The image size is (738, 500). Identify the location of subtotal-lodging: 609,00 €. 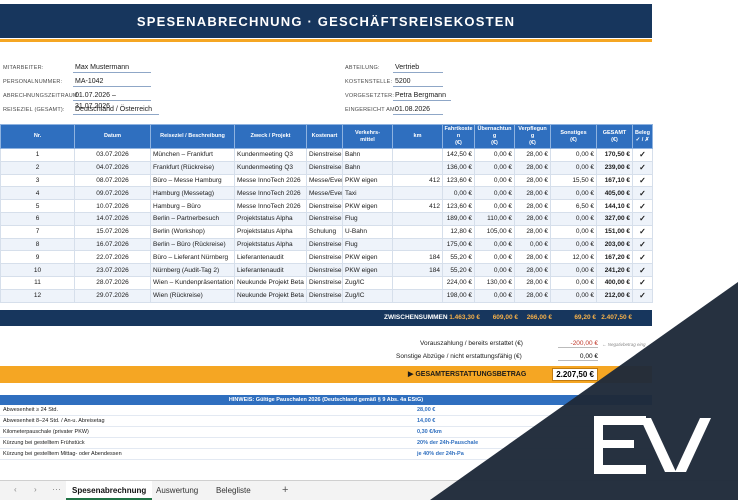
(505, 317).